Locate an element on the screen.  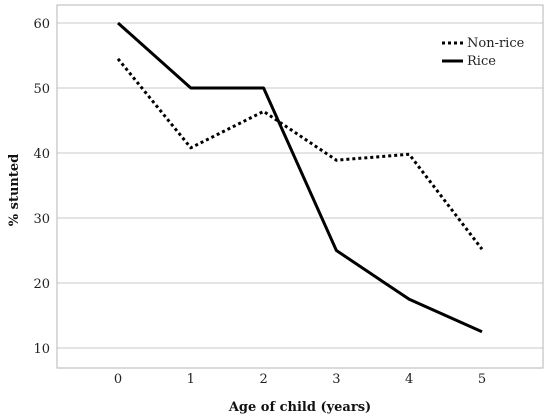
x-tick-label-4: 4 is located at coordinates (409, 379).